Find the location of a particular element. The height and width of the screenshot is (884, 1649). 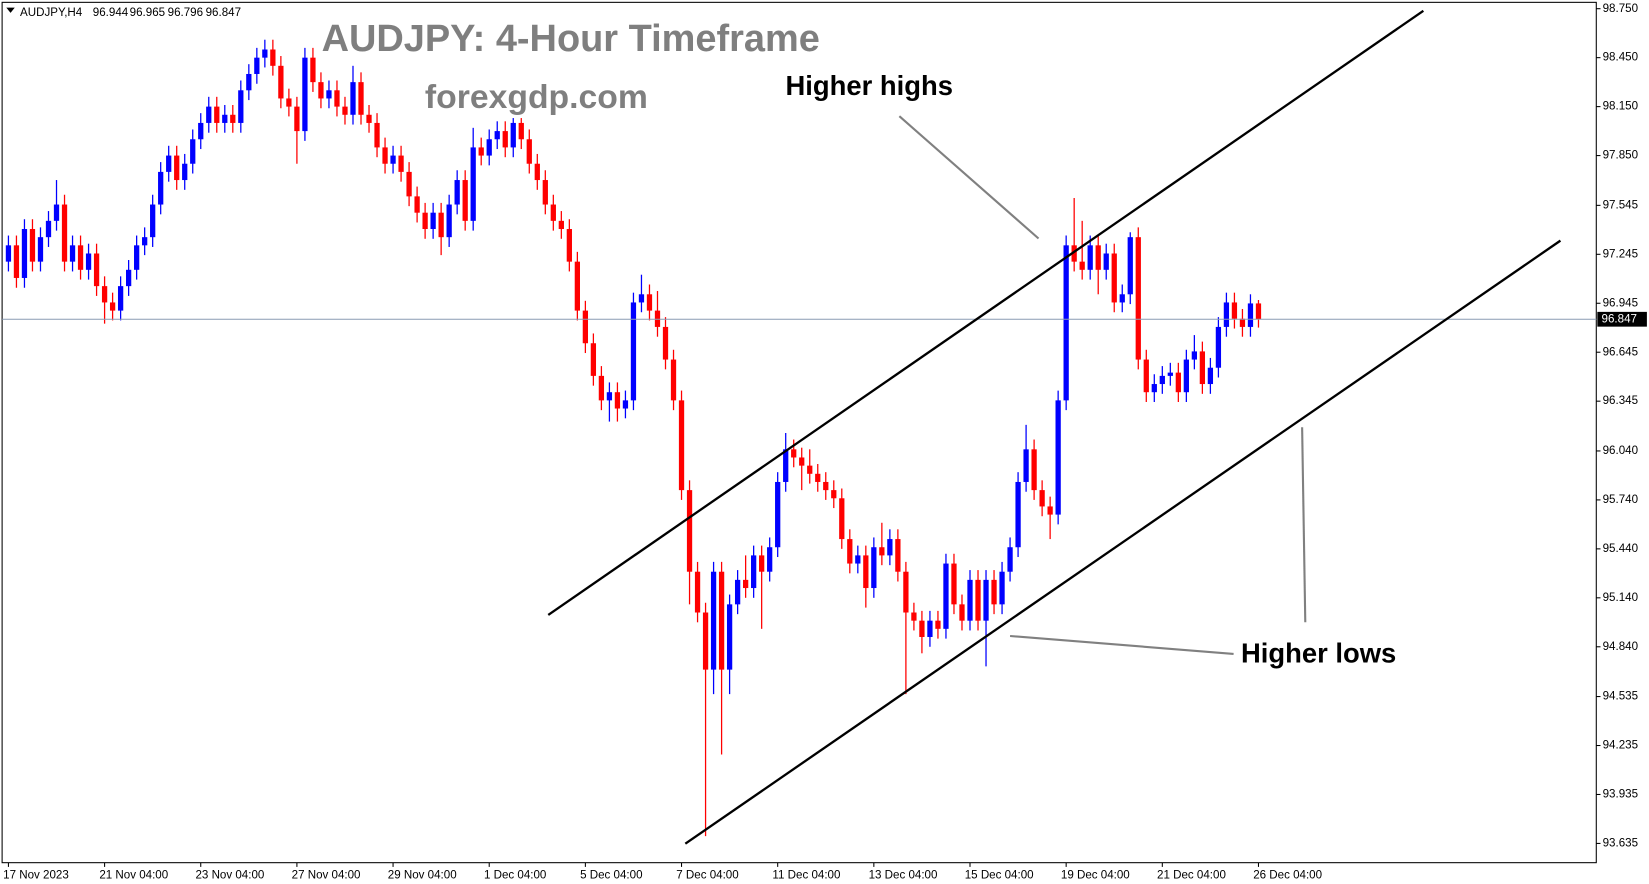

x-tick-label: 26 Dec 04:00 is located at coordinates (1287, 875).